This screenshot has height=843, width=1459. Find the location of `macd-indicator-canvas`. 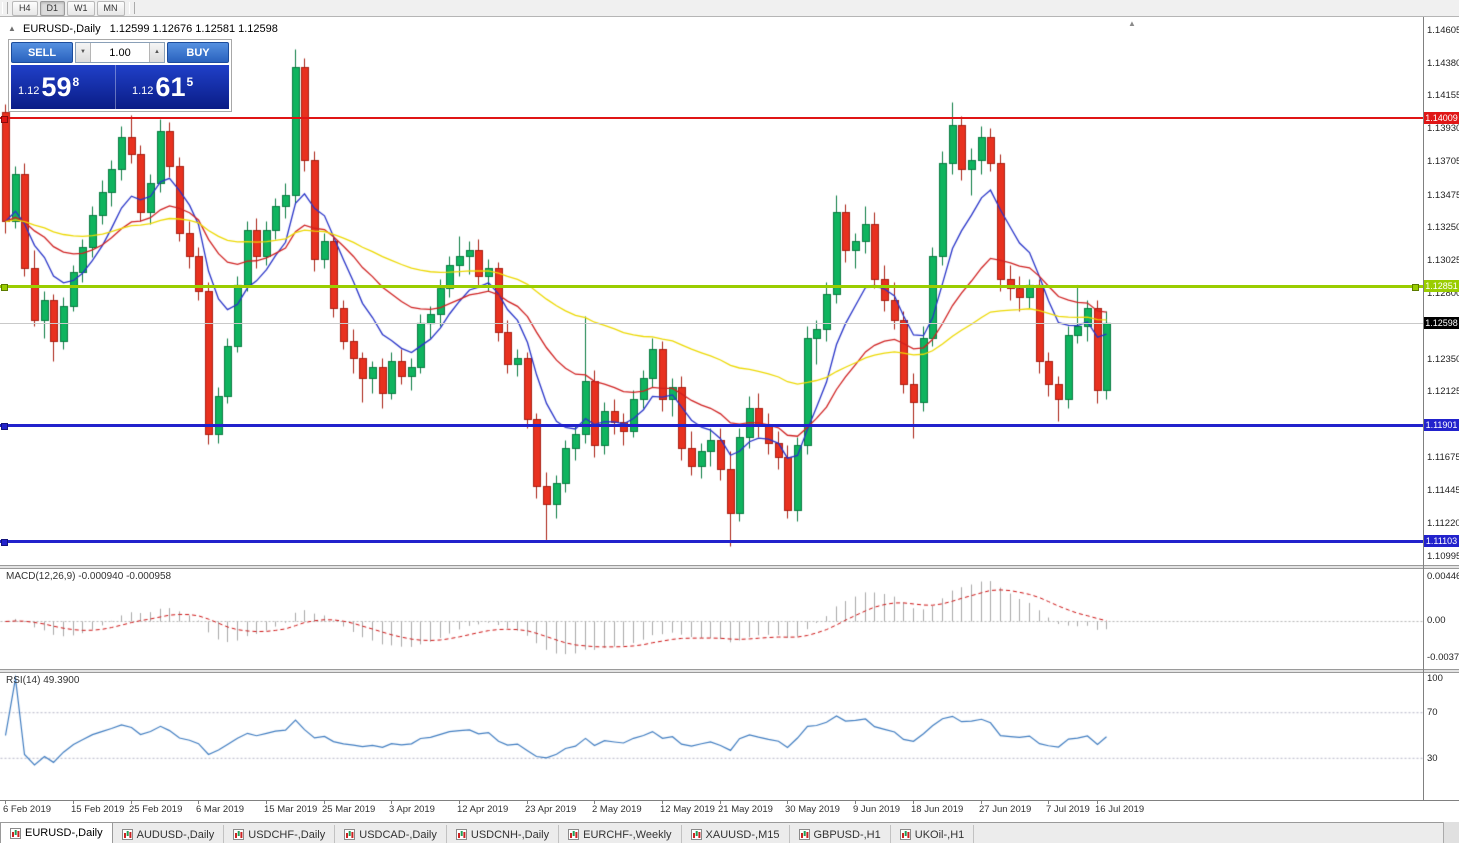

macd-indicator-canvas is located at coordinates (712, 619).